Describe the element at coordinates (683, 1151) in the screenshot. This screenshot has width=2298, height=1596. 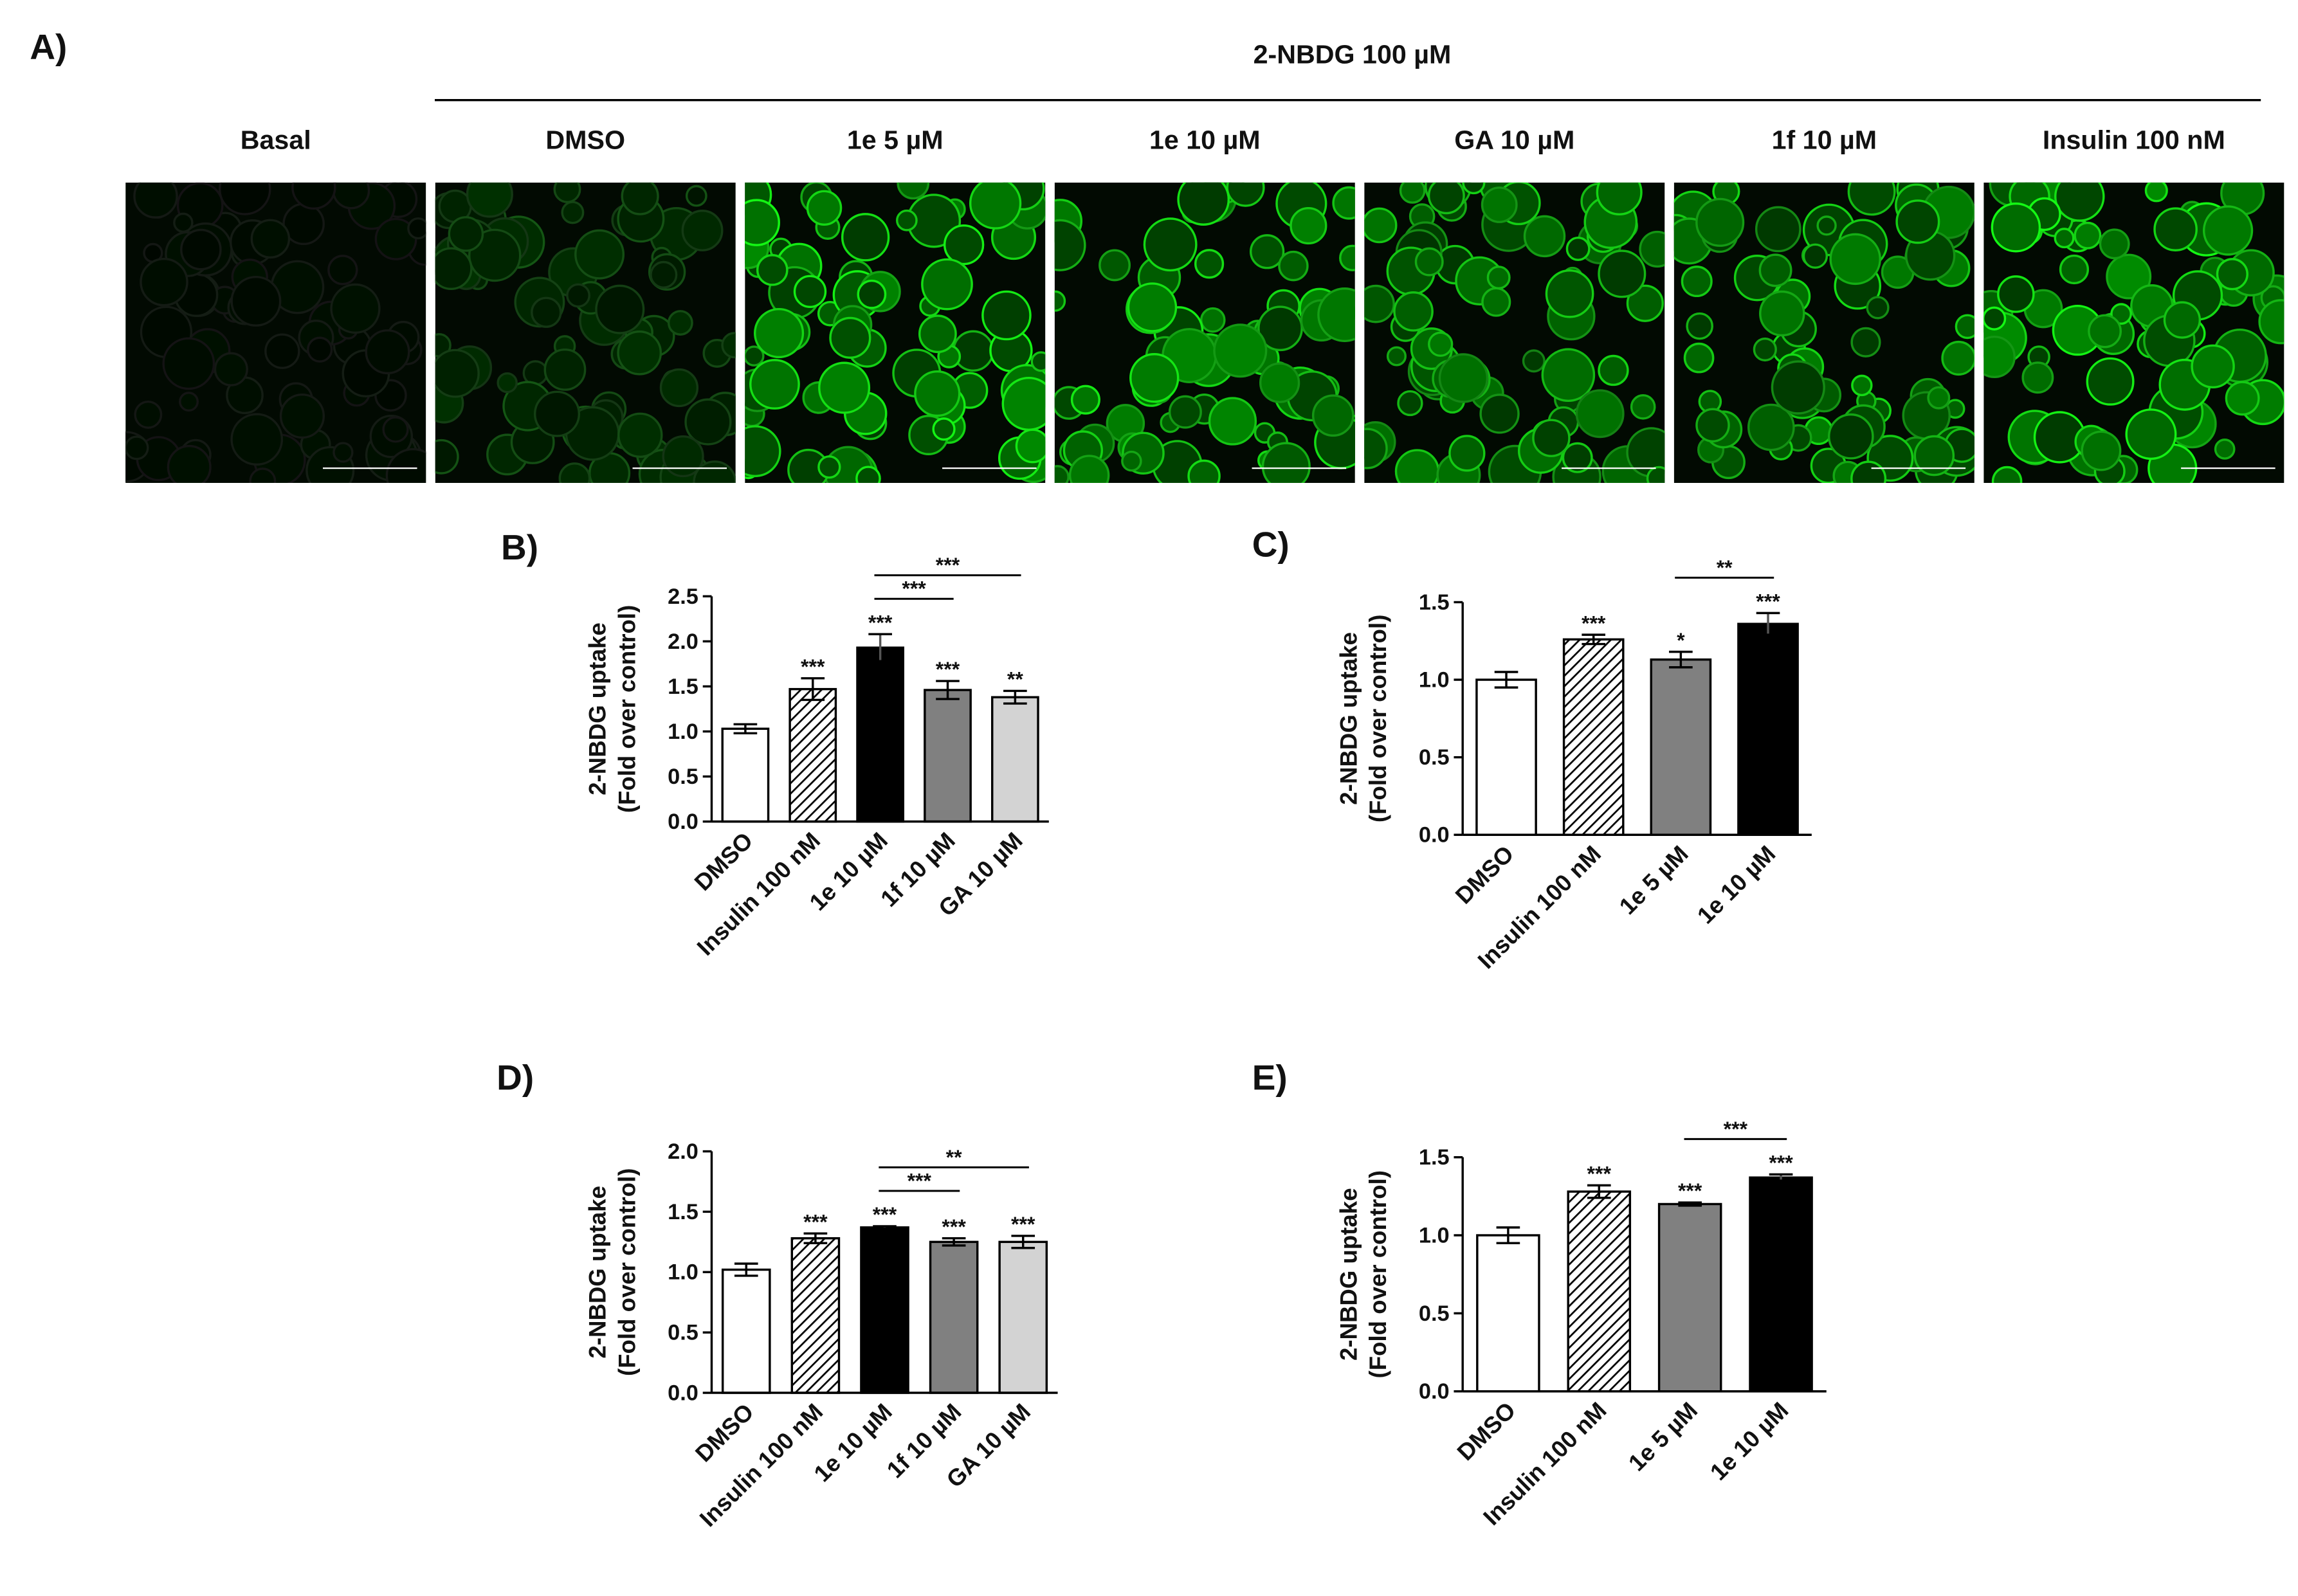
I see `y-tick-label: 2.0` at that location.